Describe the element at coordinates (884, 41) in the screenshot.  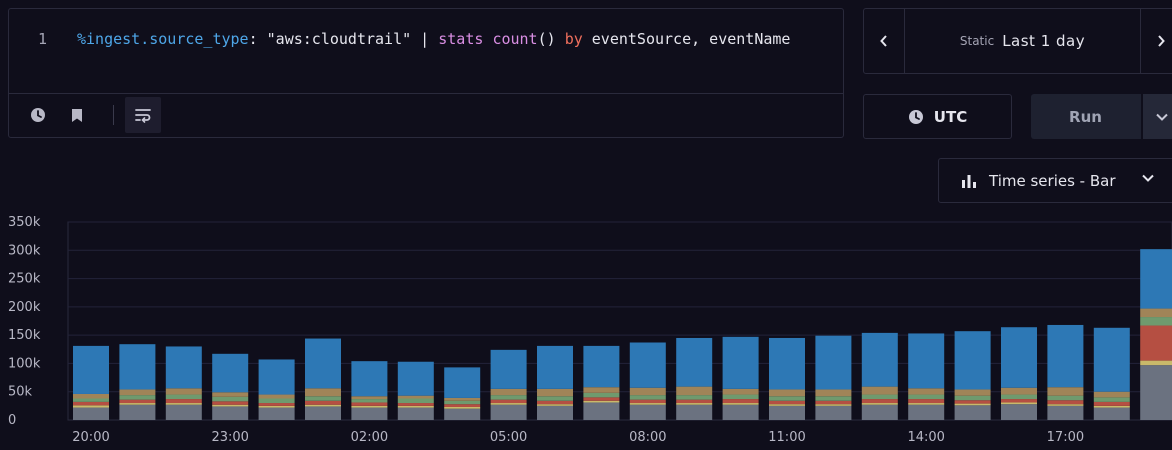
I see `previous-range-button` at that location.